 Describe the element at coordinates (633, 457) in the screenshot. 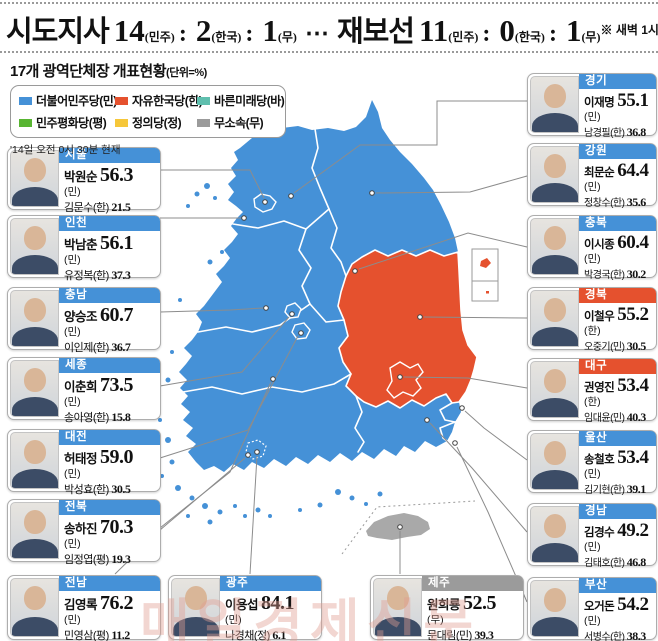

I see `winner-pct: 53.4` at that location.